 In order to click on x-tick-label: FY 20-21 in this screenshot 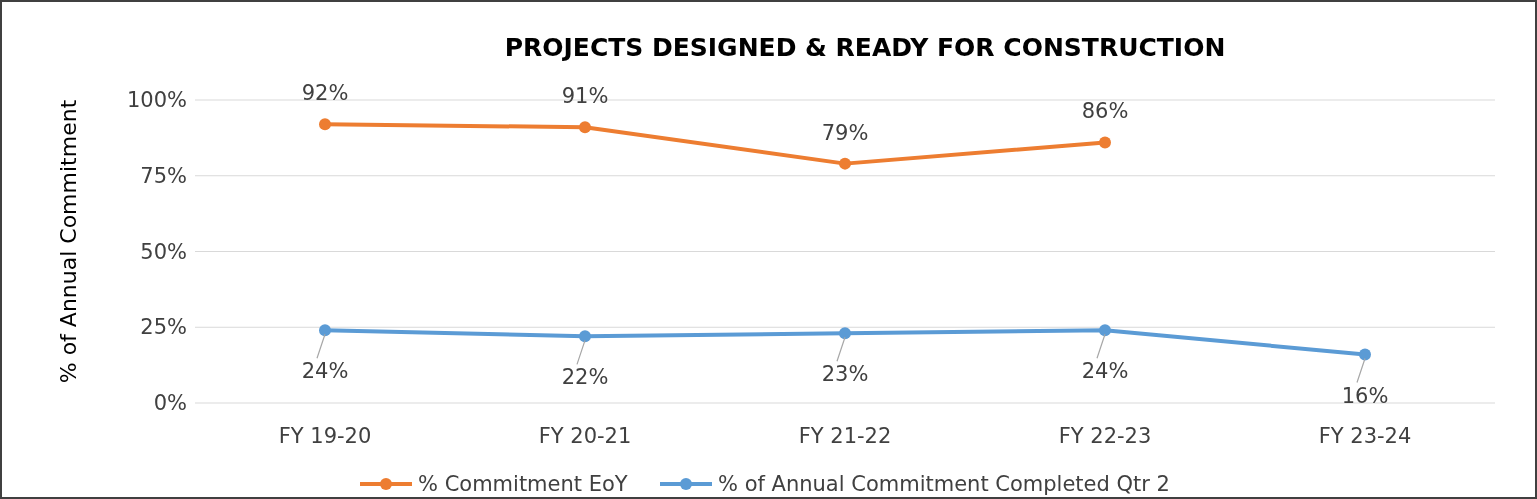, I will do `click(585, 436)`.